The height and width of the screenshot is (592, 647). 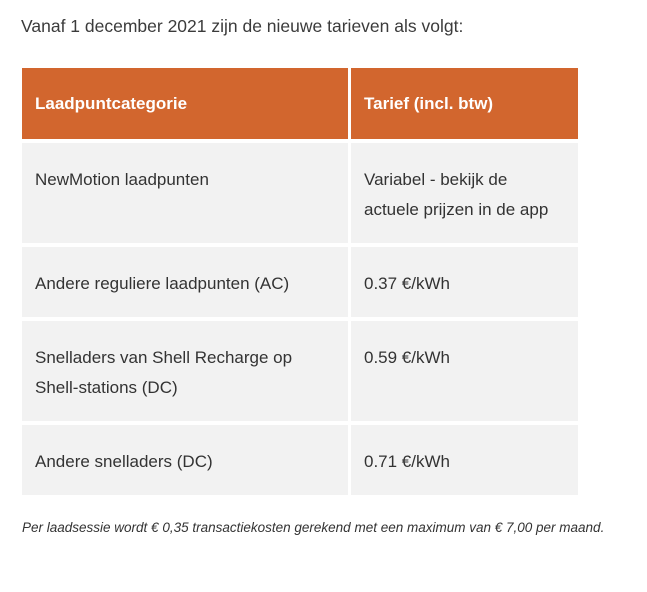 I want to click on header-row: Laadpuntcategorie Tarief (incl. btw), so click(x=300, y=103).